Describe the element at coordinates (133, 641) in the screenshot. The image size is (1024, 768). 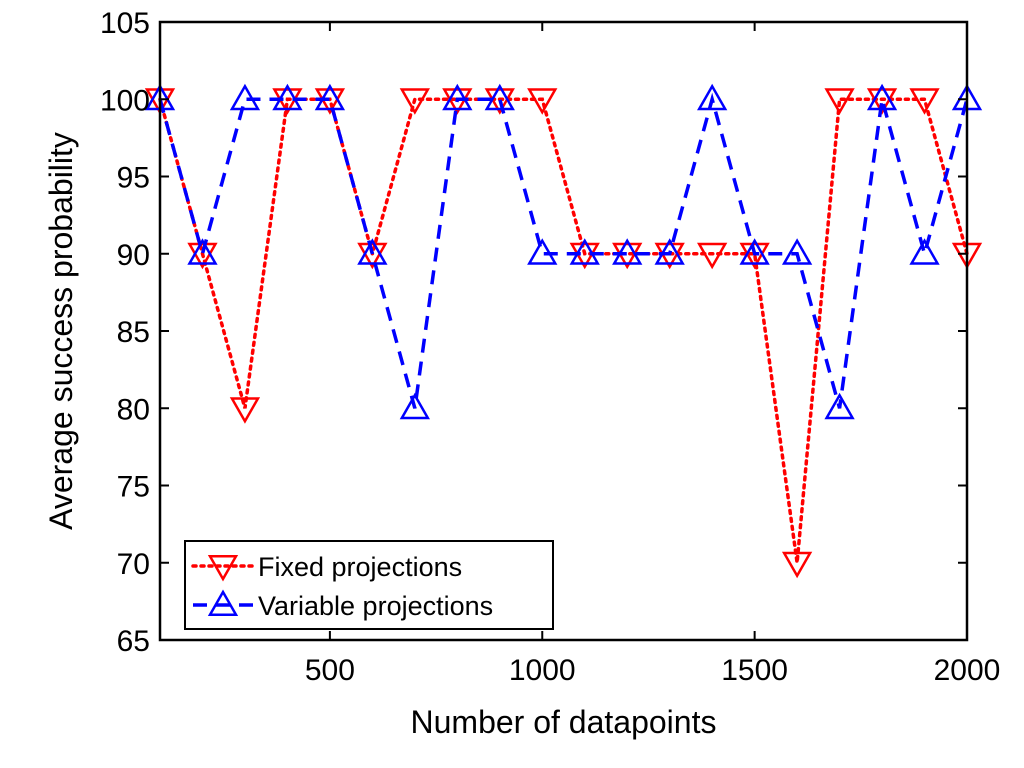
I see `y-tick-label: 65` at that location.